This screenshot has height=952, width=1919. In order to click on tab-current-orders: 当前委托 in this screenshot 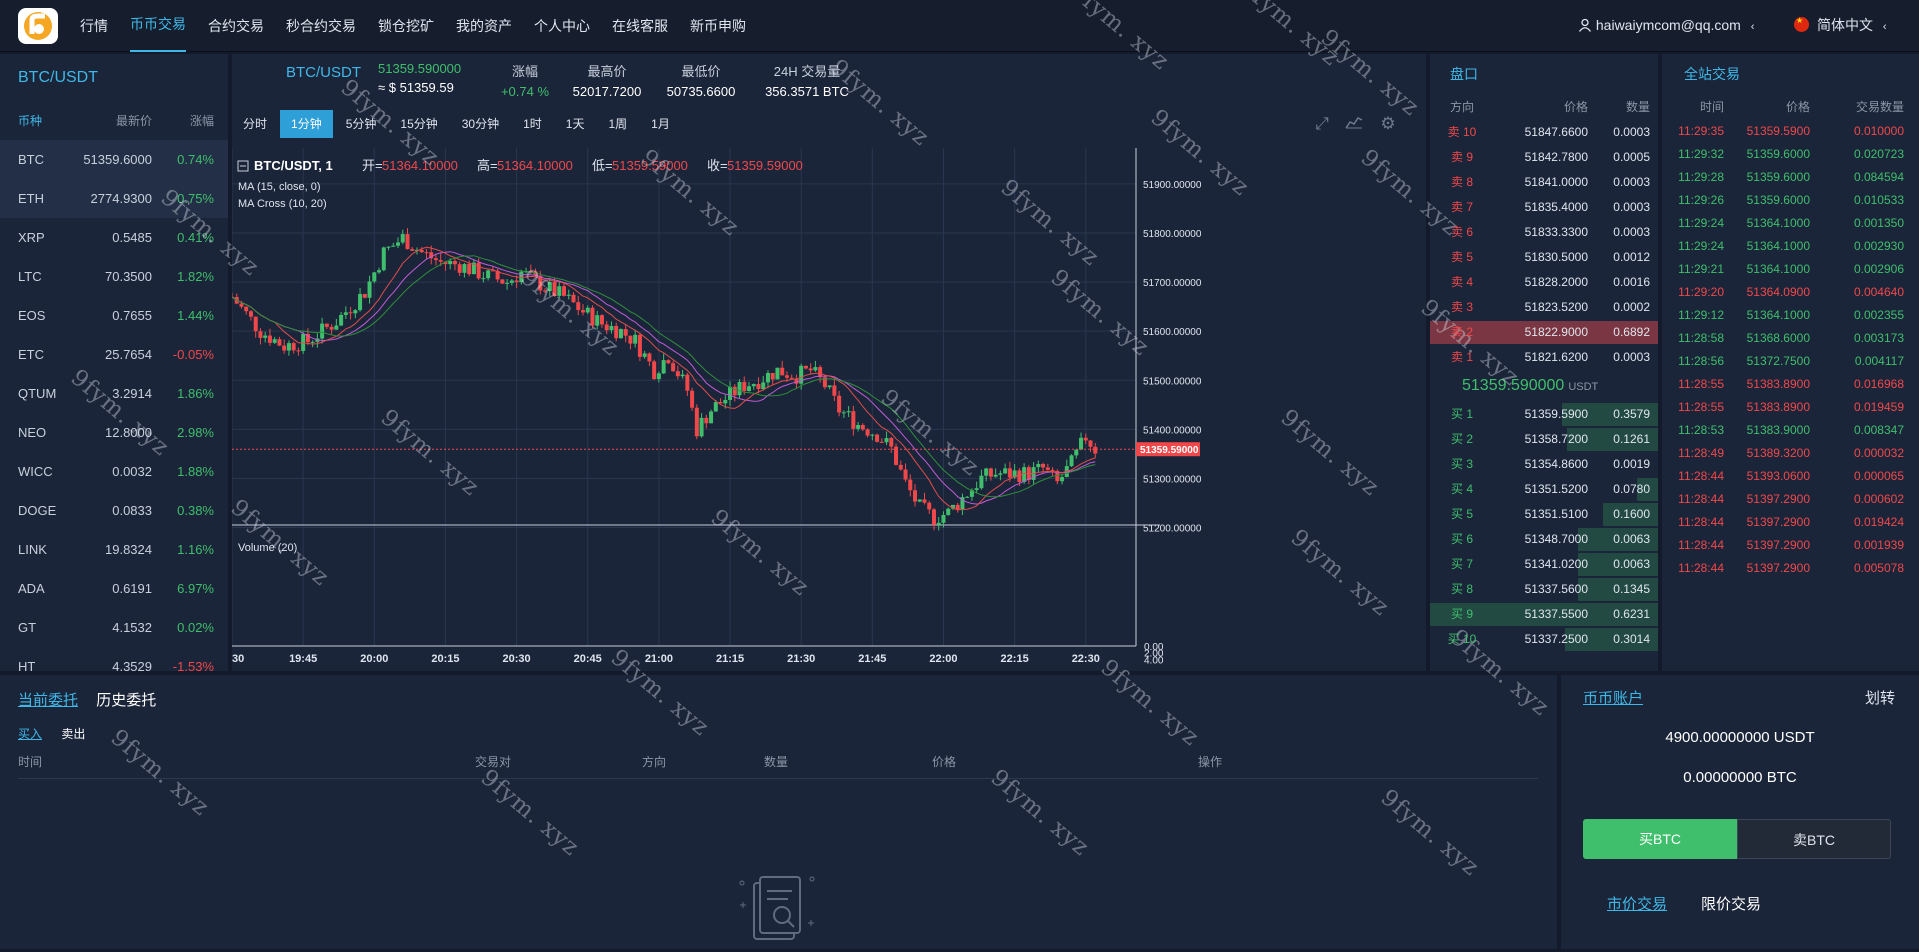, I will do `click(48, 700)`.